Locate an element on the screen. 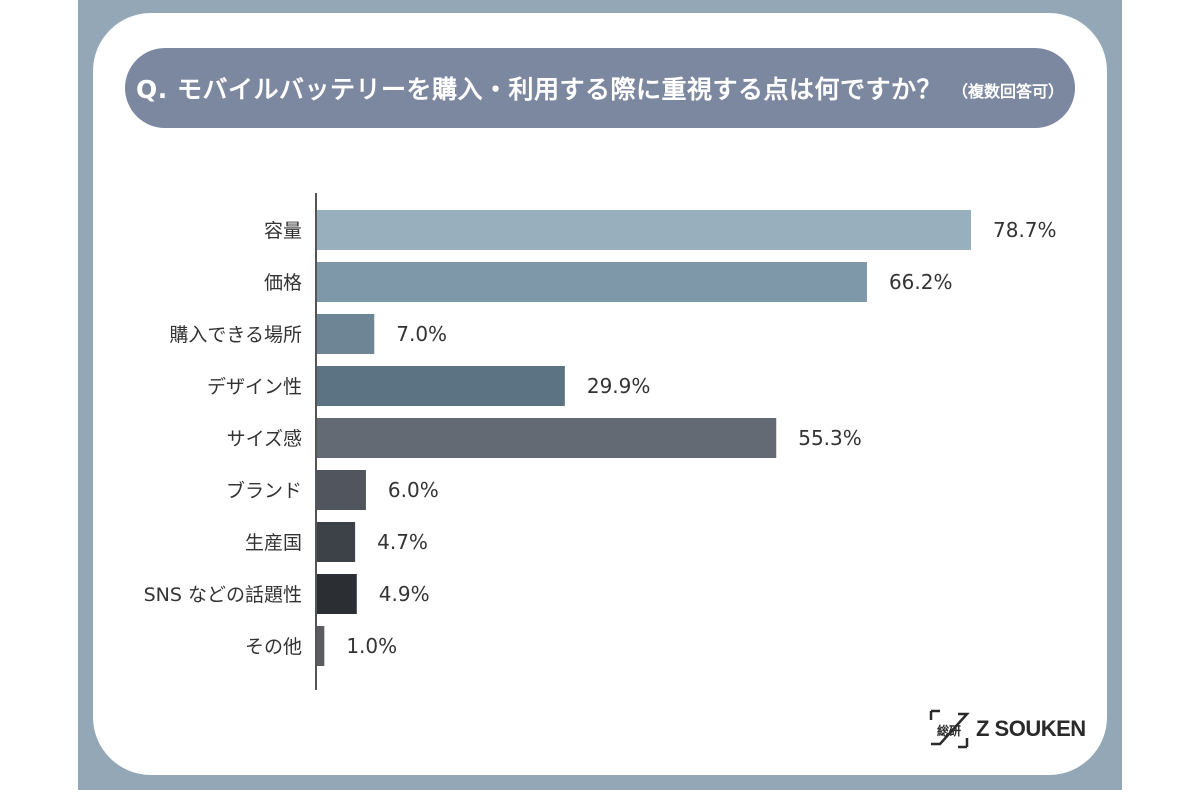 The width and height of the screenshot is (1200, 800). category-label: サイズ感 is located at coordinates (264, 439).